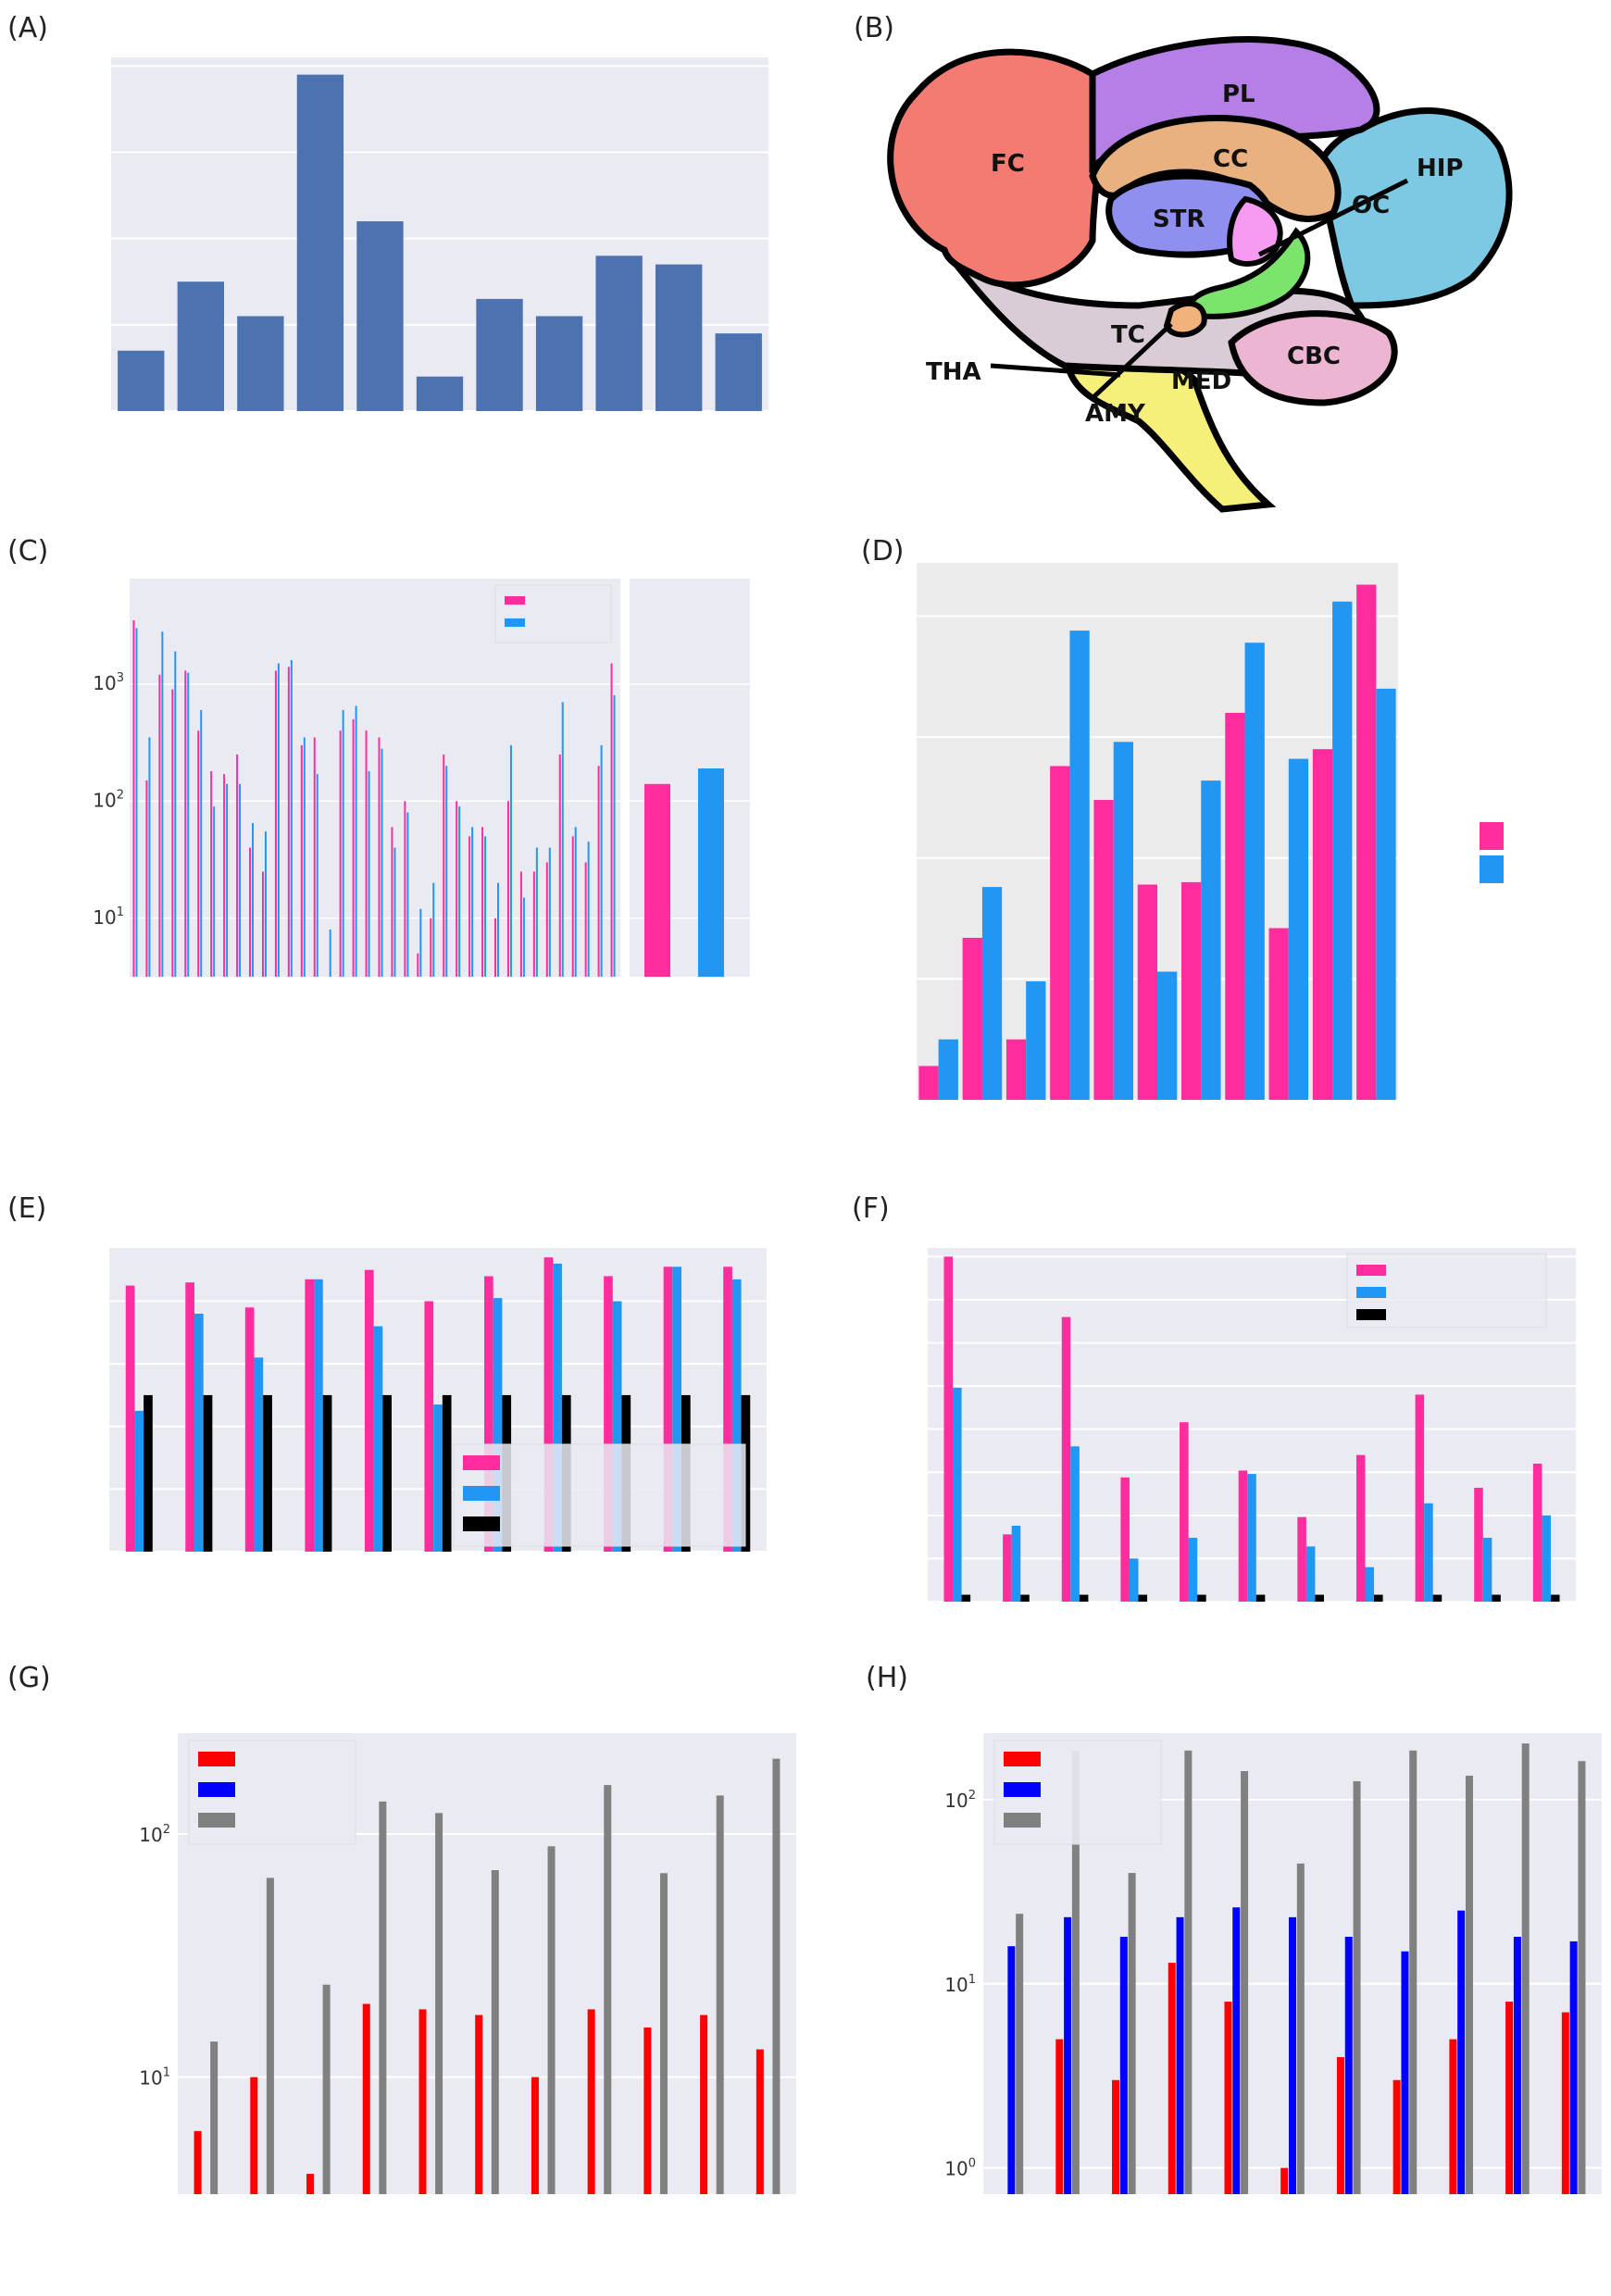 The width and height of the screenshot is (1611, 2296). I want to click on panel-label-f: (F), so click(871, 1208).